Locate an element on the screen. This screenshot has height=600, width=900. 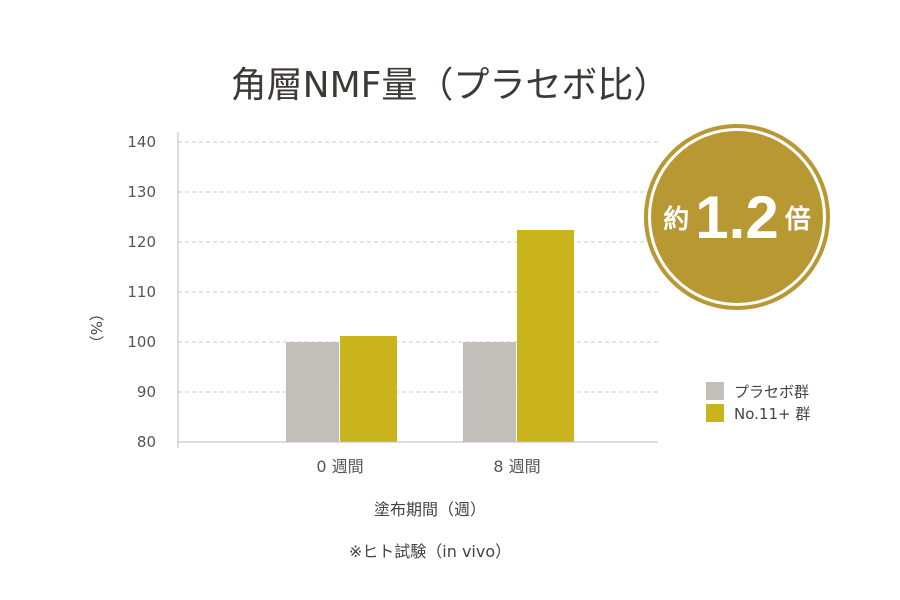
y-tick-label: 80 is located at coordinates (146, 442).